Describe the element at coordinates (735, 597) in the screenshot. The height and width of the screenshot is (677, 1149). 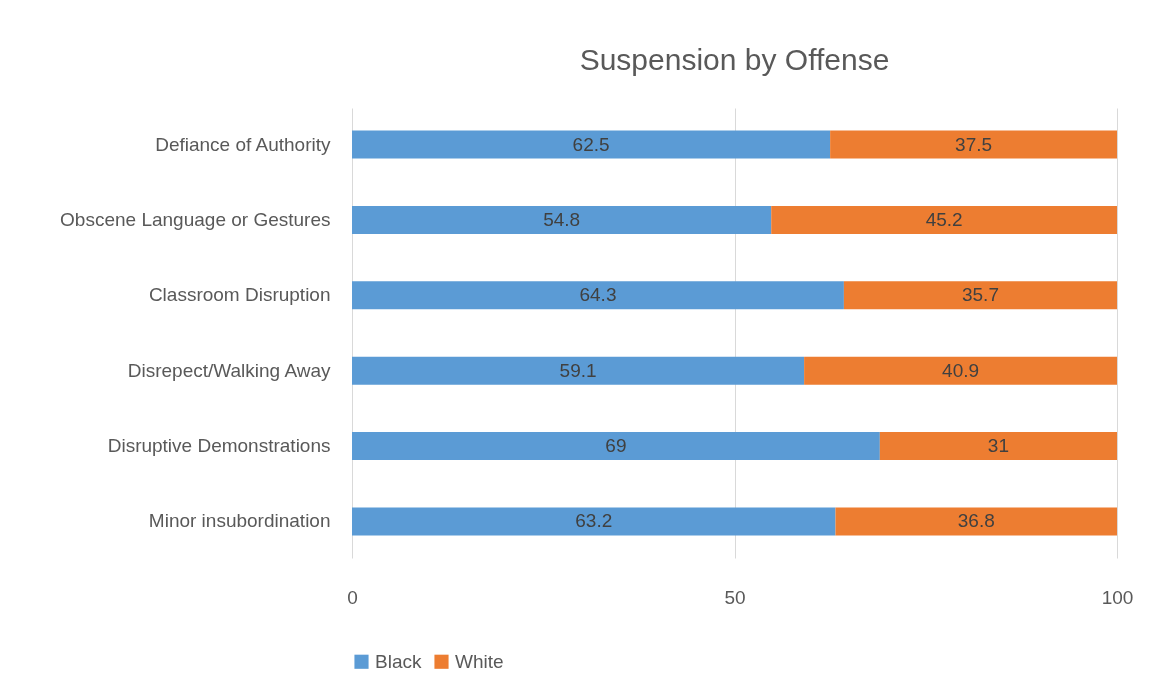
I see `x-tick-label: 50` at that location.